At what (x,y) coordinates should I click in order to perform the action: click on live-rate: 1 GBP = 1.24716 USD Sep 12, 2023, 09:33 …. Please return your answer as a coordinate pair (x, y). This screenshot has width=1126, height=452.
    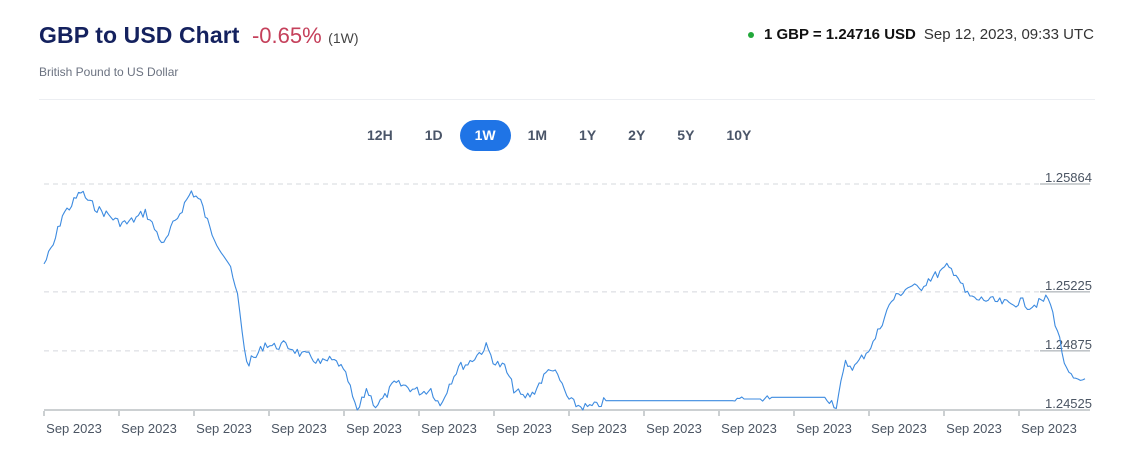
    Looking at the image, I should click on (920, 34).